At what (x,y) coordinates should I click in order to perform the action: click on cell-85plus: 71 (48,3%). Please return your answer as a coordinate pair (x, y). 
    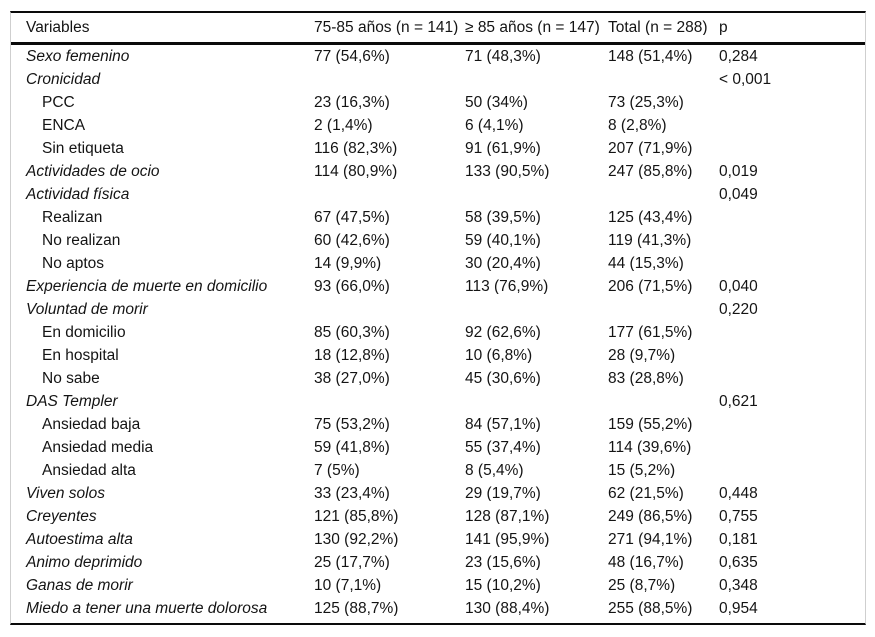
    Looking at the image, I should click on (503, 56).